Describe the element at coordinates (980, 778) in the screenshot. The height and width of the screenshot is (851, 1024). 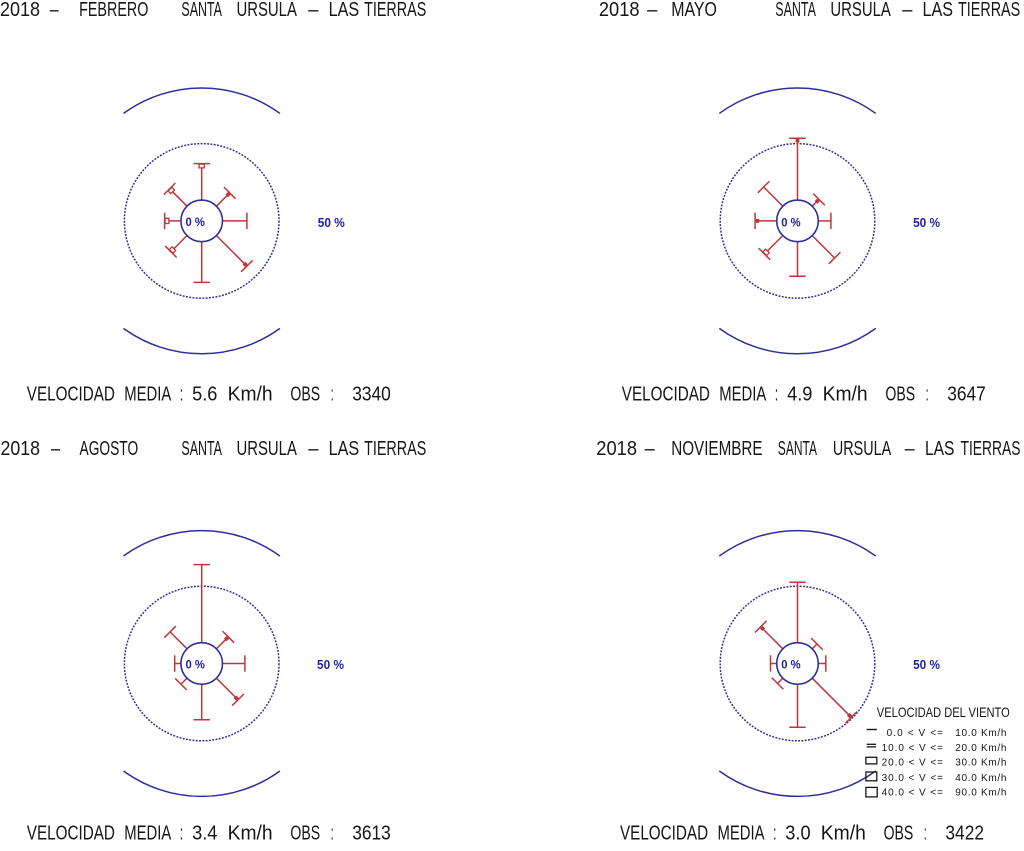
I see `svg-text: 40.0 Km/h` at that location.